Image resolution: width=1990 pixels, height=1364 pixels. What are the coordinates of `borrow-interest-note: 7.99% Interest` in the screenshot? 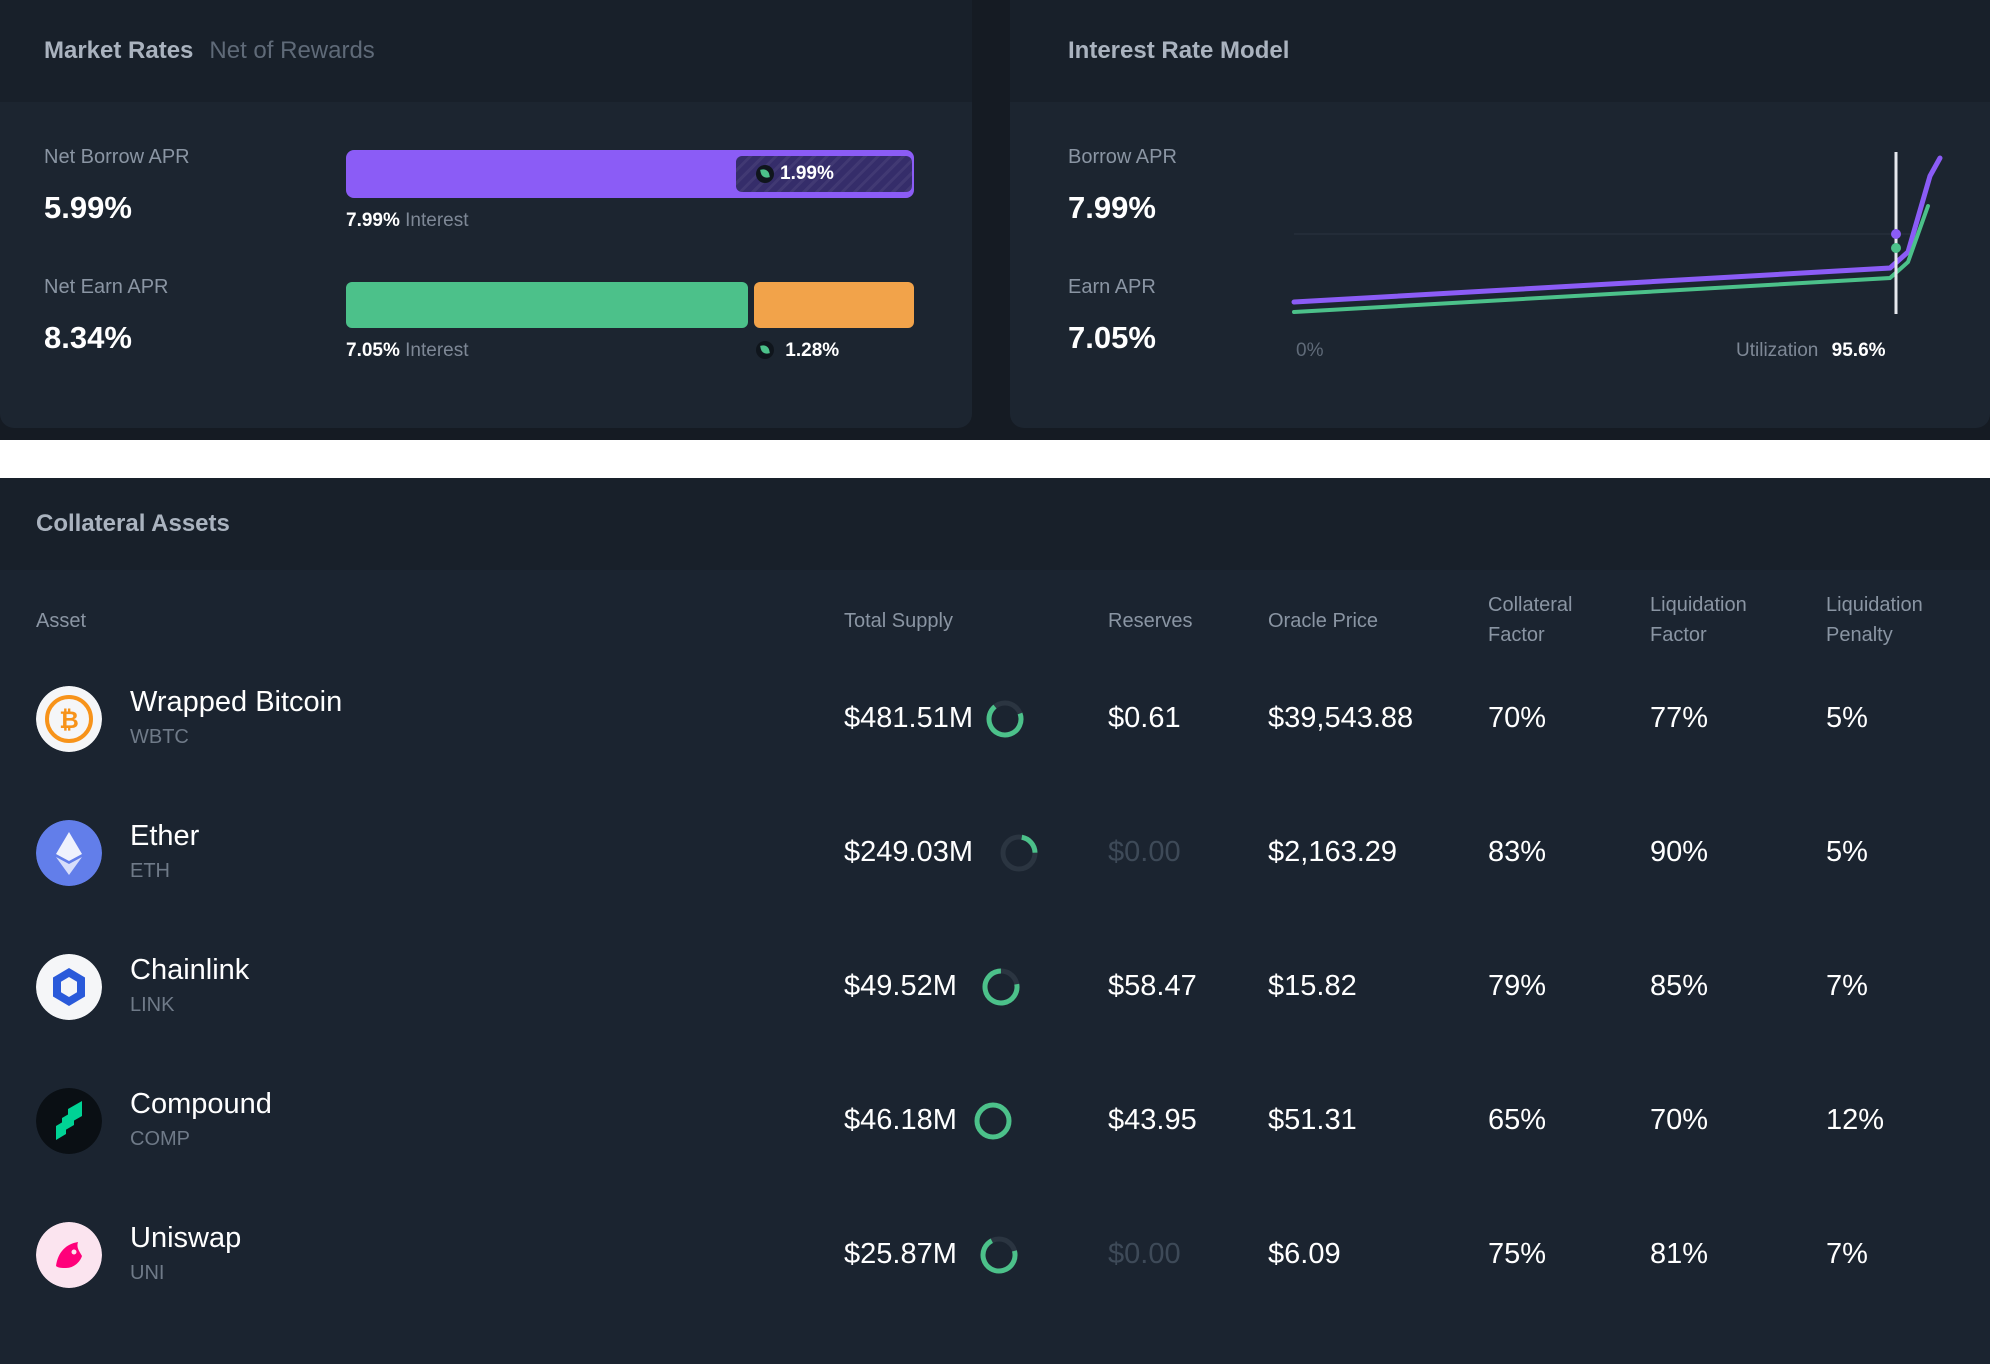 It's located at (407, 221).